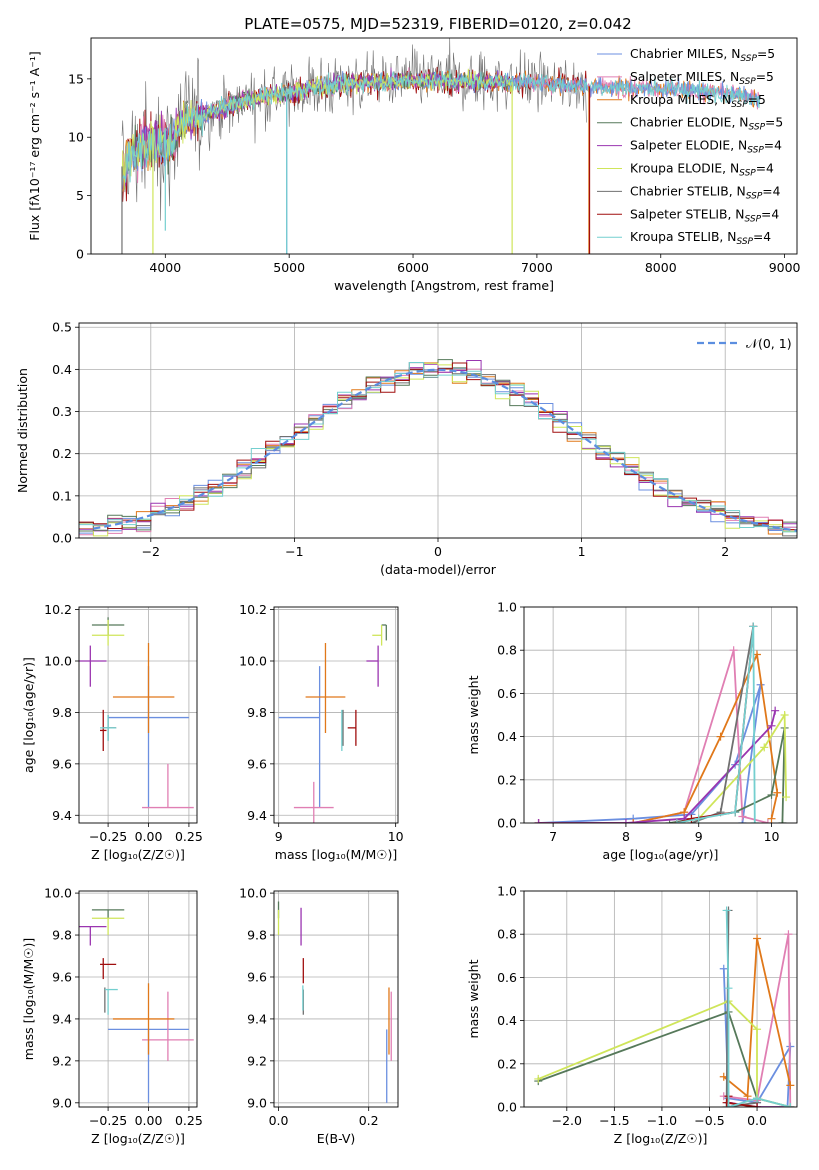 This screenshot has width=819, height=1170. What do you see at coordinates (317, 130) in the screenshot?
I see `spectrum-line` at bounding box center [317, 130].